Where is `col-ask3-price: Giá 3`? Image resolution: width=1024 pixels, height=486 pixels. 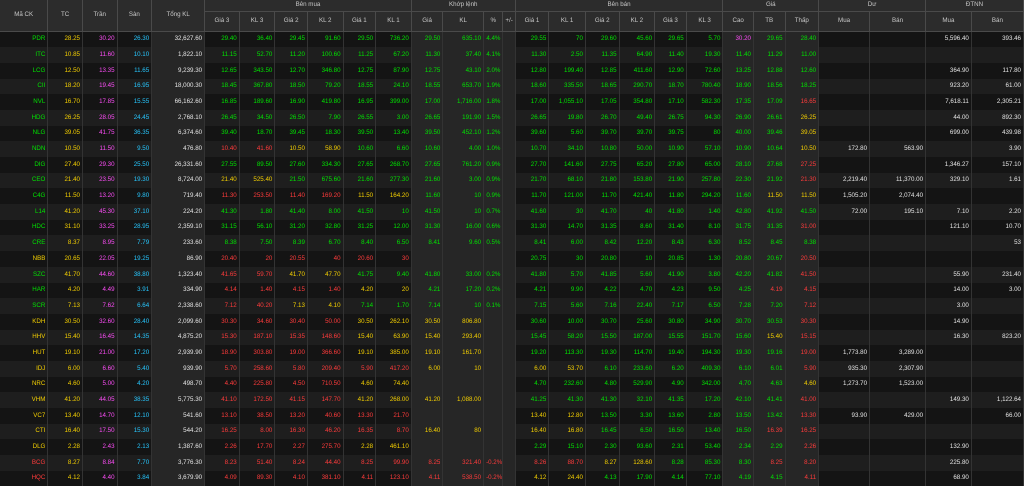
col-ask3-price: Giá 3 is located at coordinates (671, 22).